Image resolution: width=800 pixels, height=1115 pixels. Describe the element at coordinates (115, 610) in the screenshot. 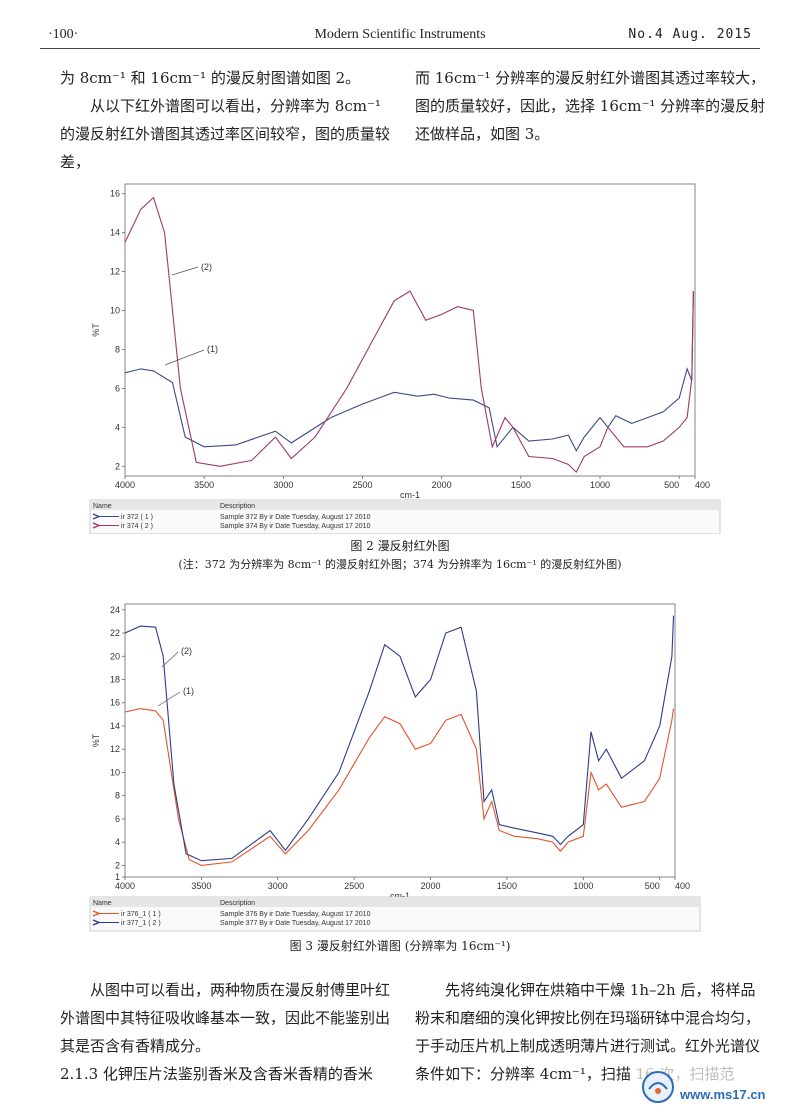

I see `y-tick-label: 24` at that location.